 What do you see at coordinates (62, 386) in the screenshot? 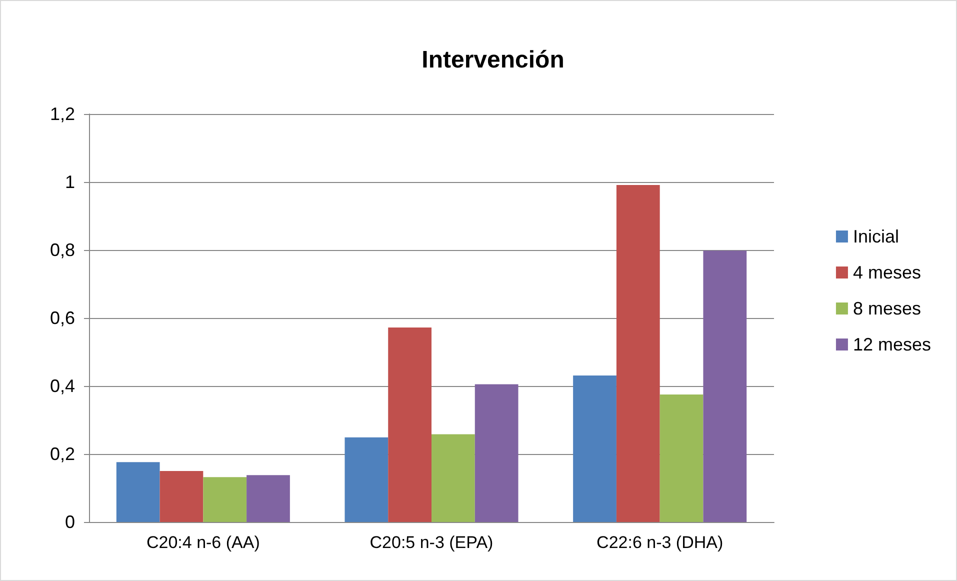
I see `y-tick-label: 0,4` at bounding box center [62, 386].